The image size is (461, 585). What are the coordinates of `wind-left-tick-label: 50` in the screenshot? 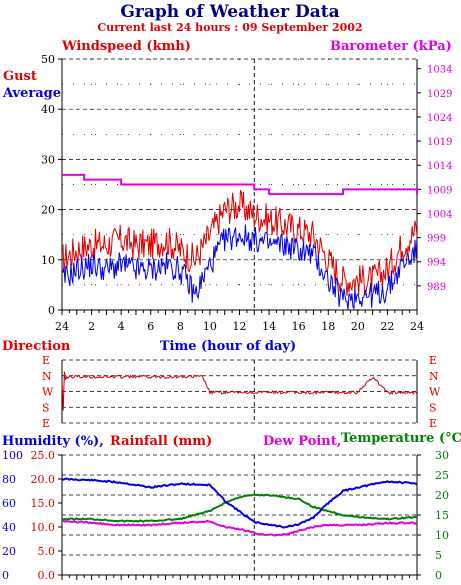 It's located at (48, 59).